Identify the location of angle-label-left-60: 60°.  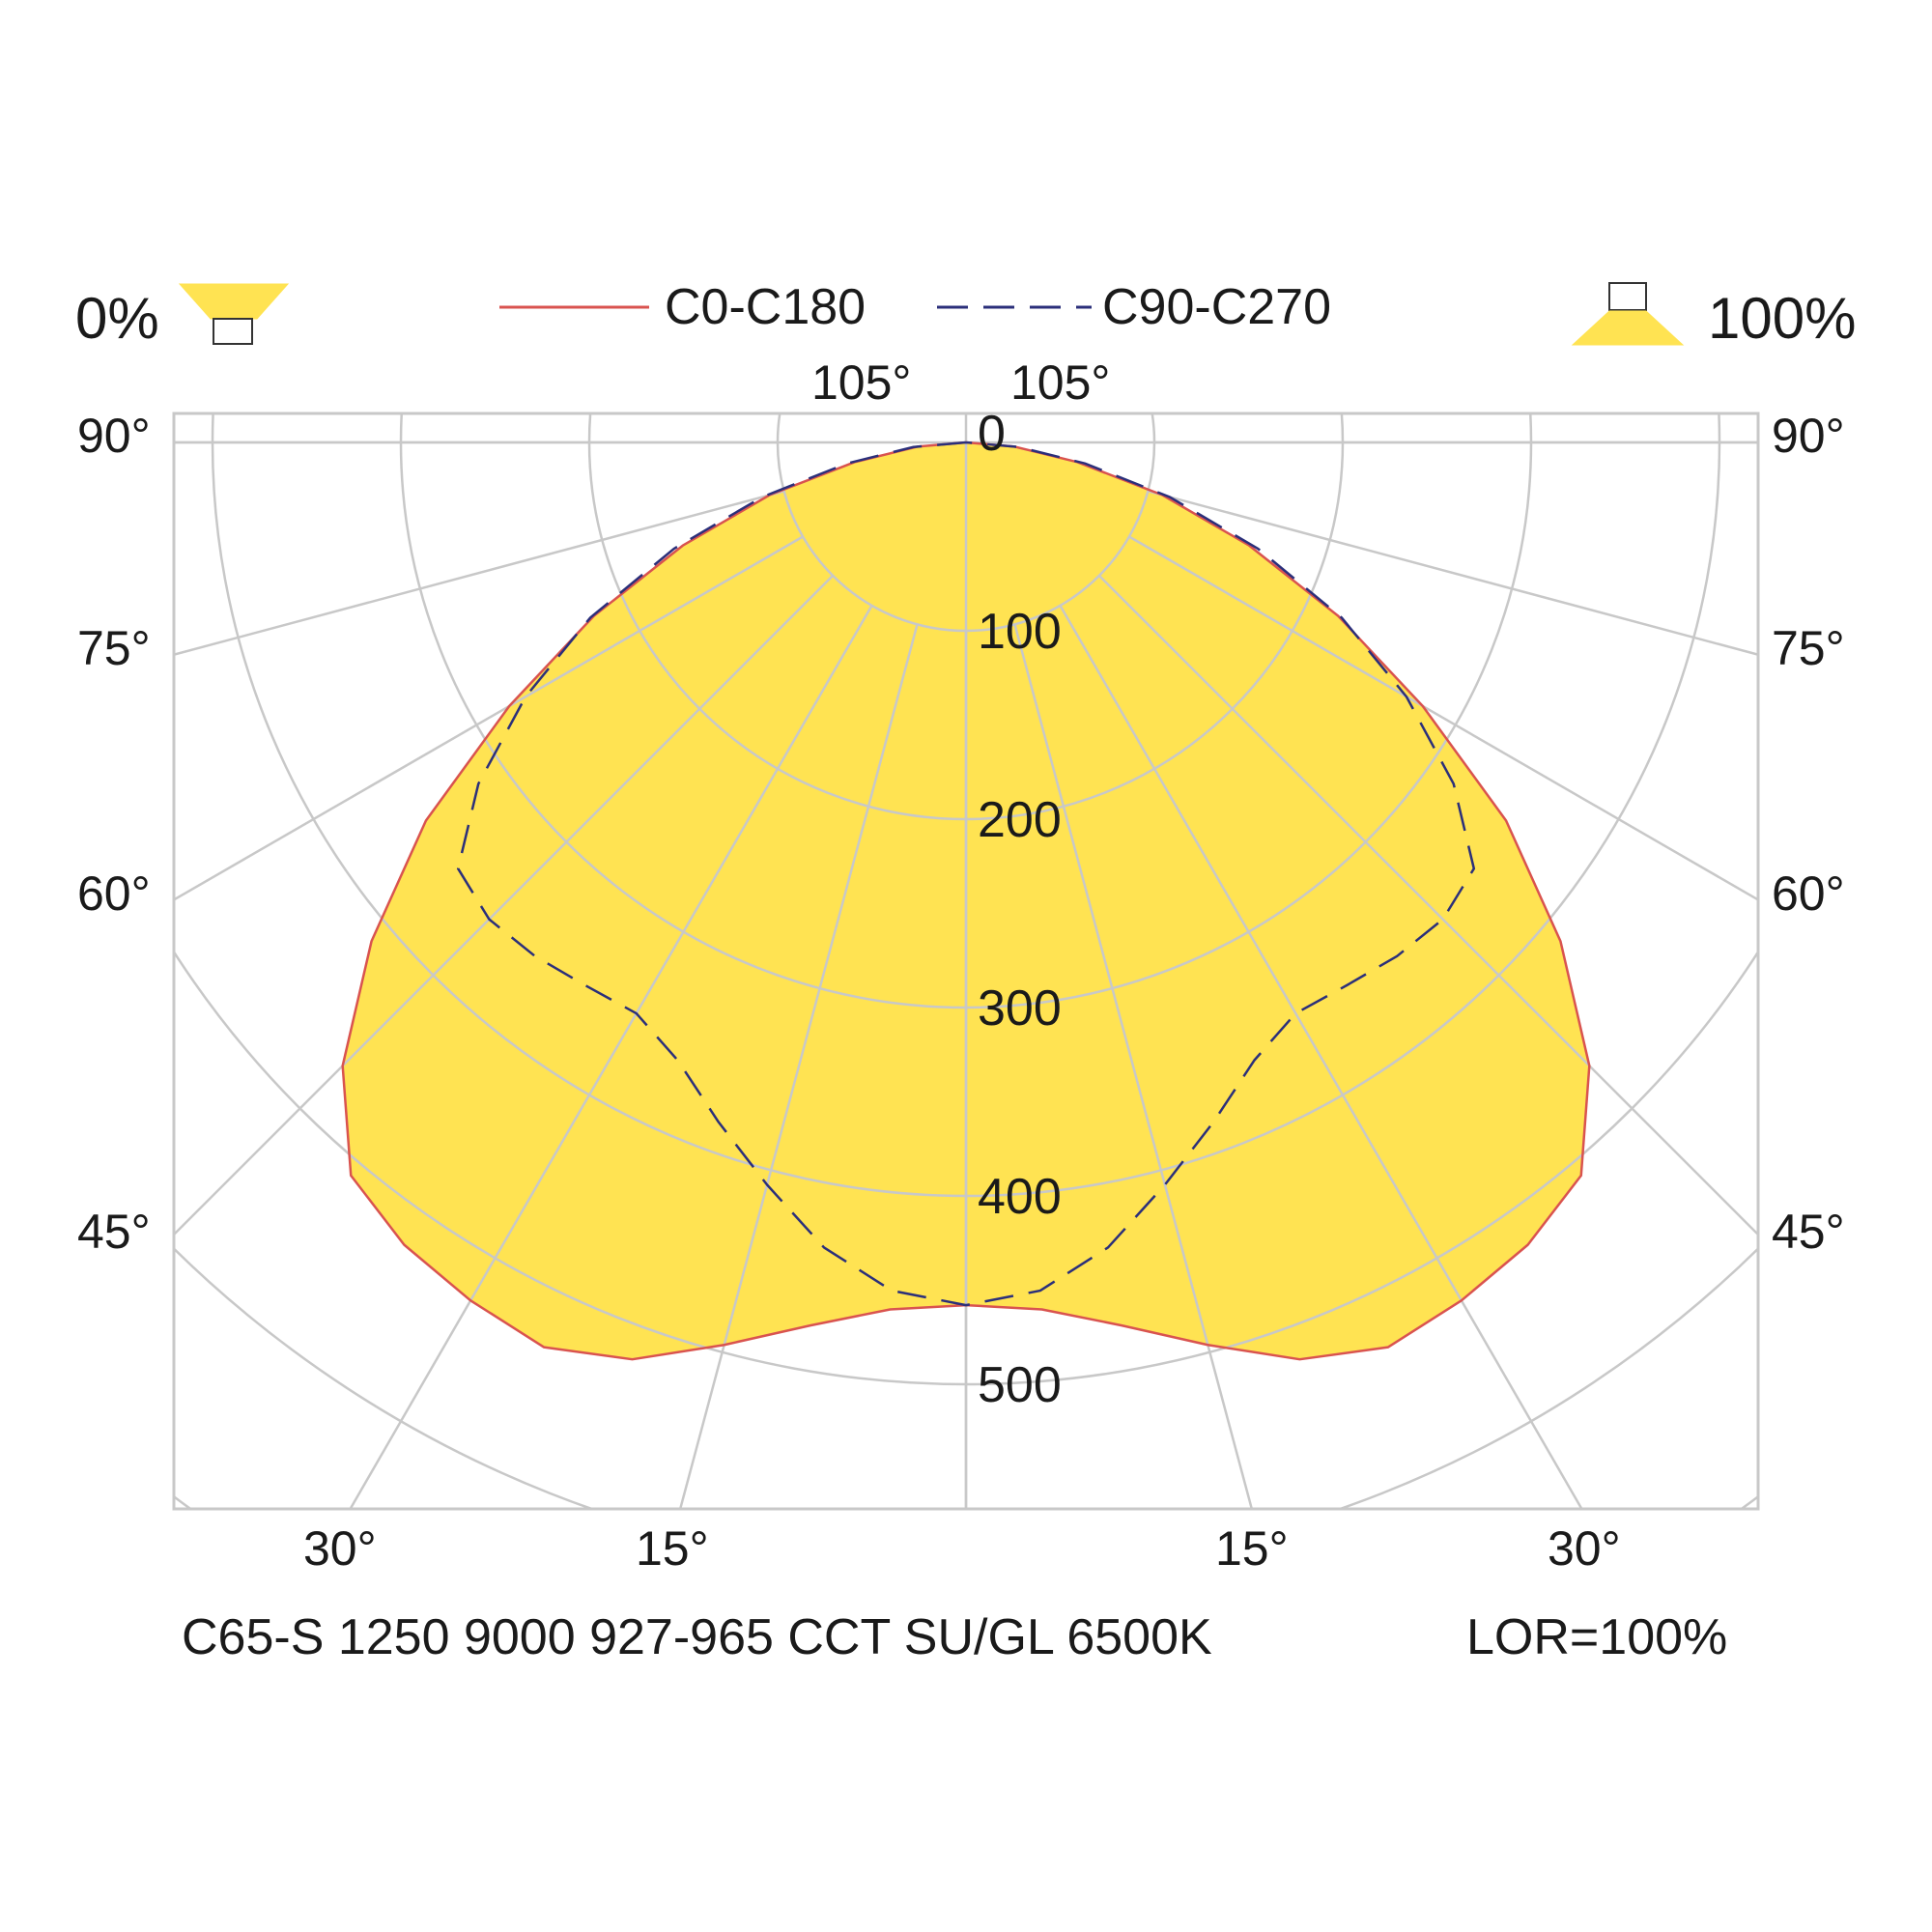
(114, 894).